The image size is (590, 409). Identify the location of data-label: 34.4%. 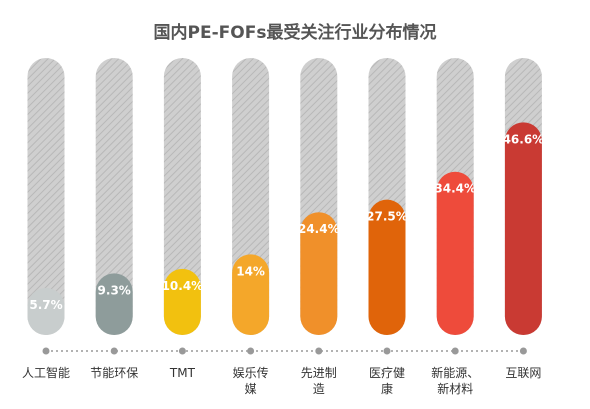
(455, 189).